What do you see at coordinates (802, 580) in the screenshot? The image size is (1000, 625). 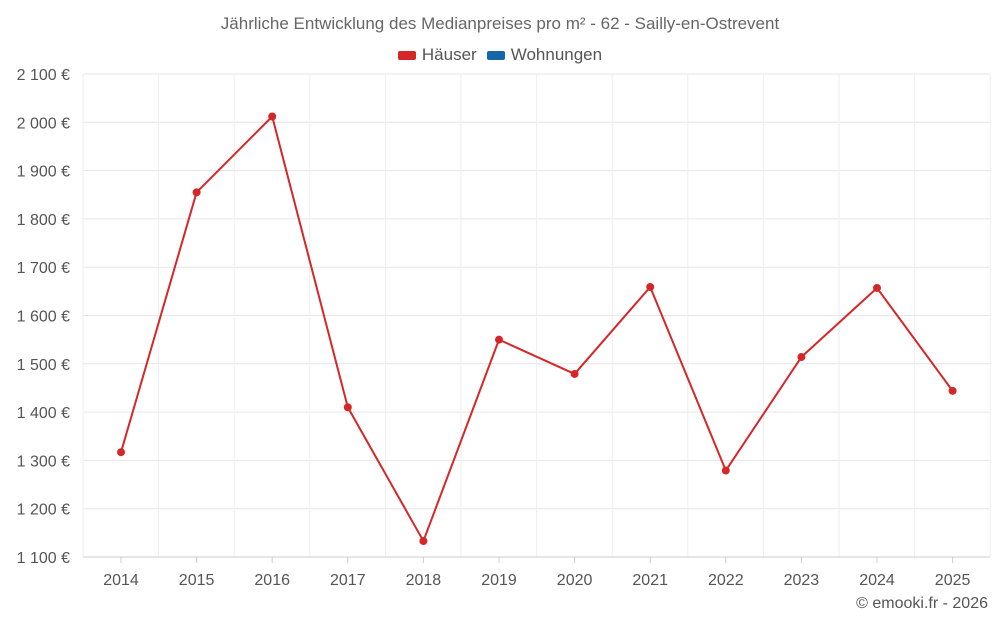 I see `x-tick-label: 2023` at bounding box center [802, 580].